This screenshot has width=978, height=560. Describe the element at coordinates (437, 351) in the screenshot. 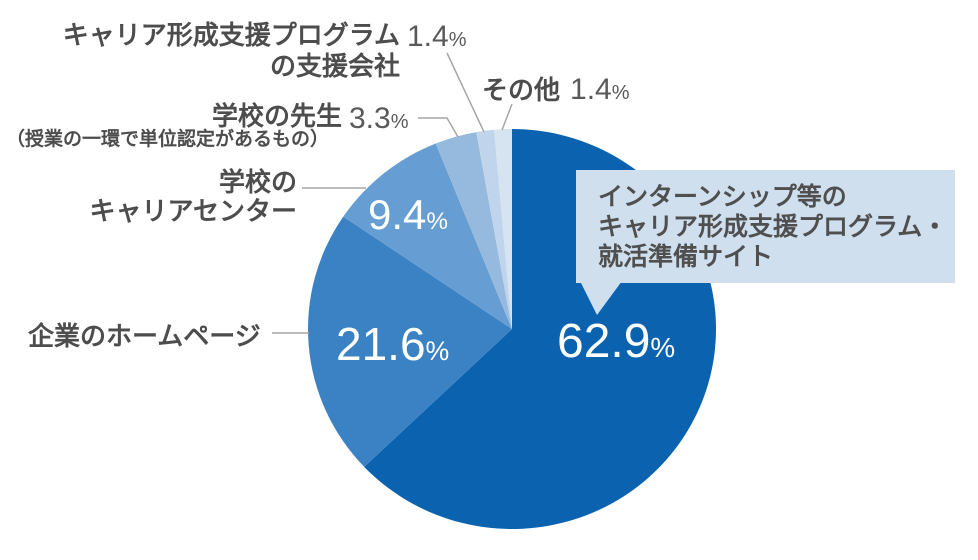

I see `slice-value-company-hp-unit: %` at that location.